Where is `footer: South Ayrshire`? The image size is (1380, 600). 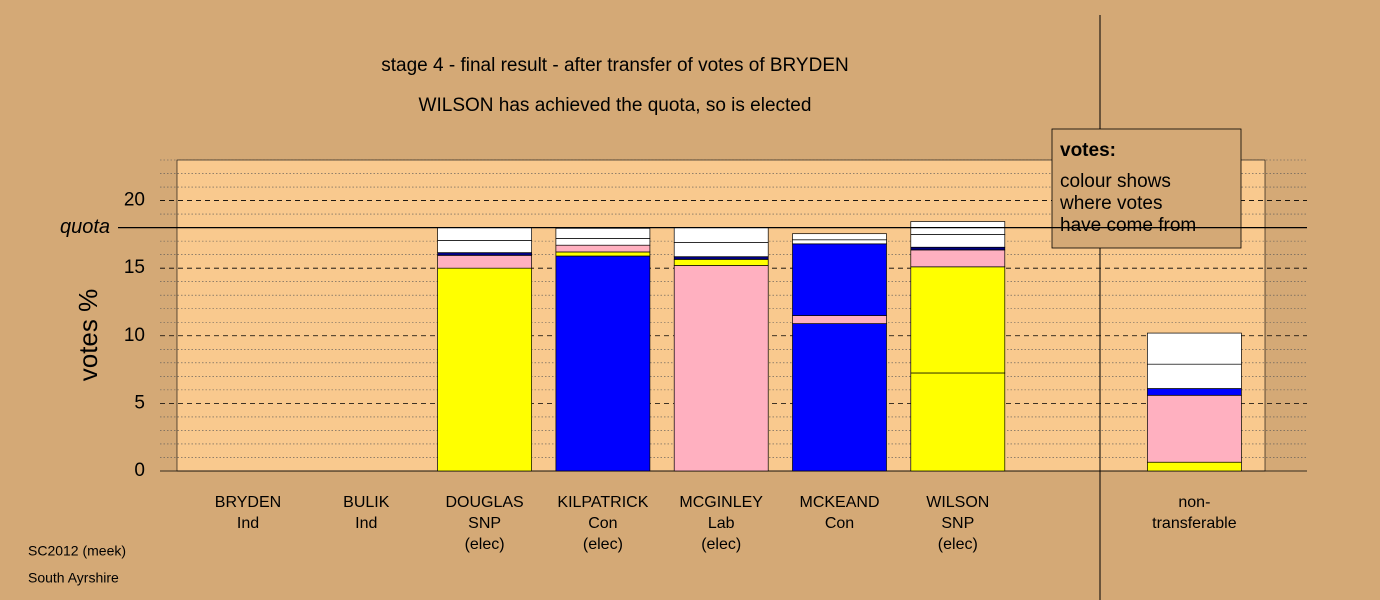 footer: South Ayrshire is located at coordinates (73, 578).